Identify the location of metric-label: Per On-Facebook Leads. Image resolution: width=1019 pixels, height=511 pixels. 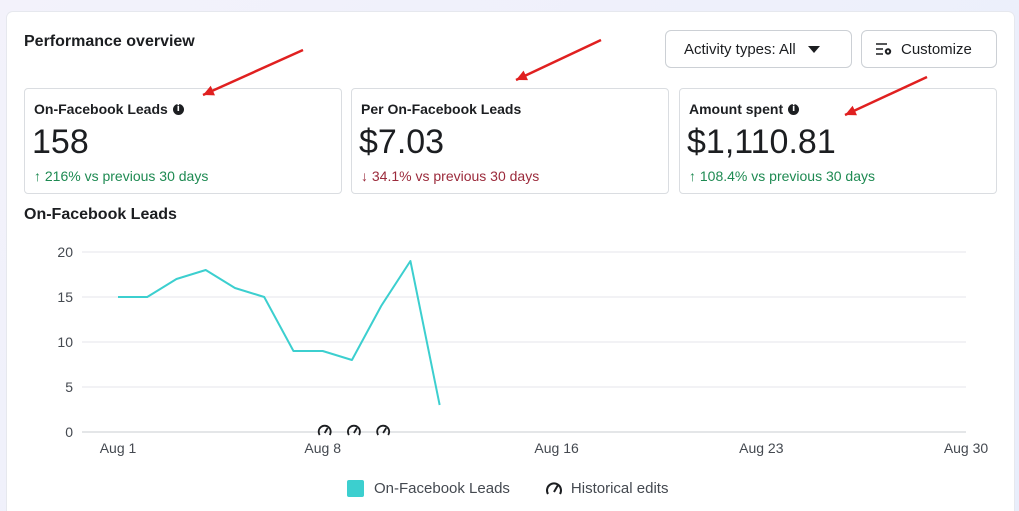
(441, 109).